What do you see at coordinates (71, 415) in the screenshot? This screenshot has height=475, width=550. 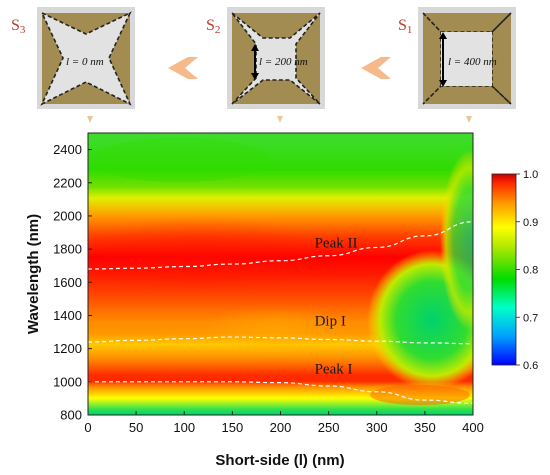 I see `y-tick-label: 800` at bounding box center [71, 415].